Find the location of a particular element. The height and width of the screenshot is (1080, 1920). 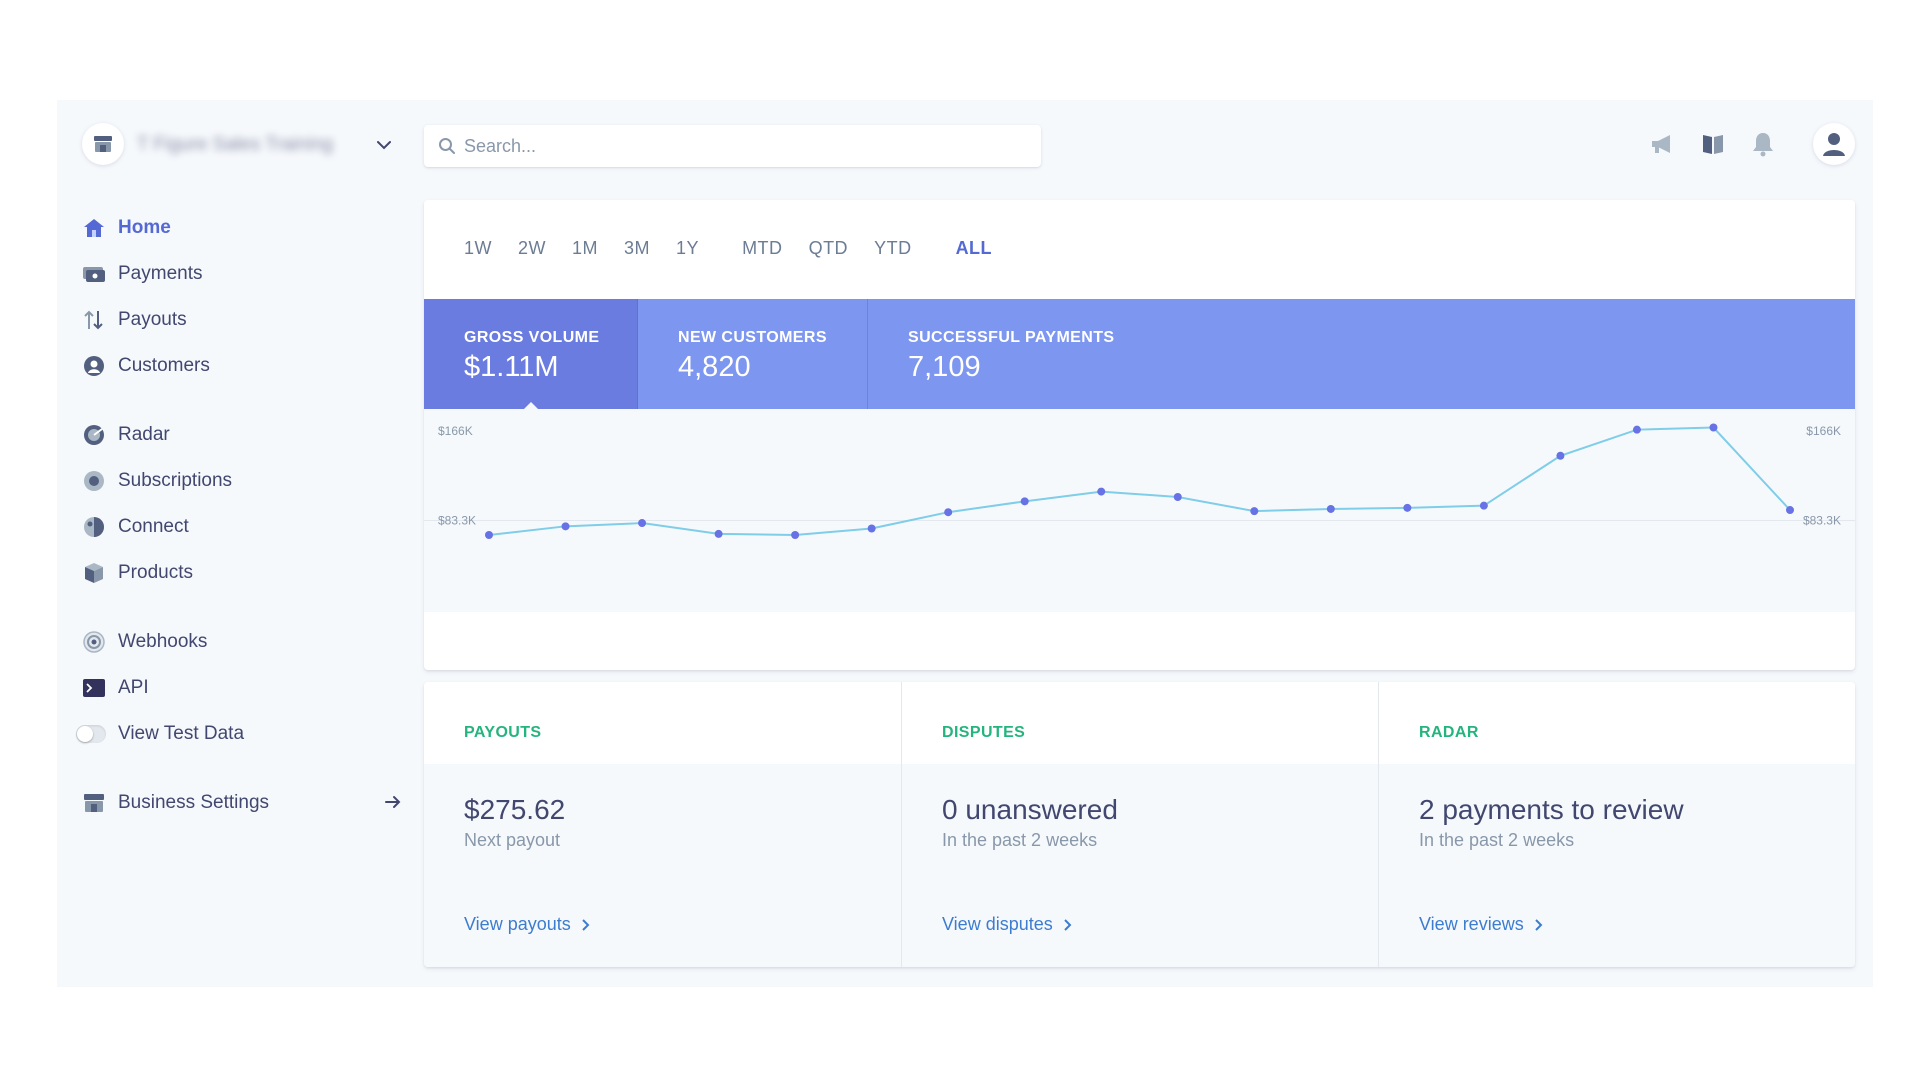

range-2w: 2W is located at coordinates (532, 248).